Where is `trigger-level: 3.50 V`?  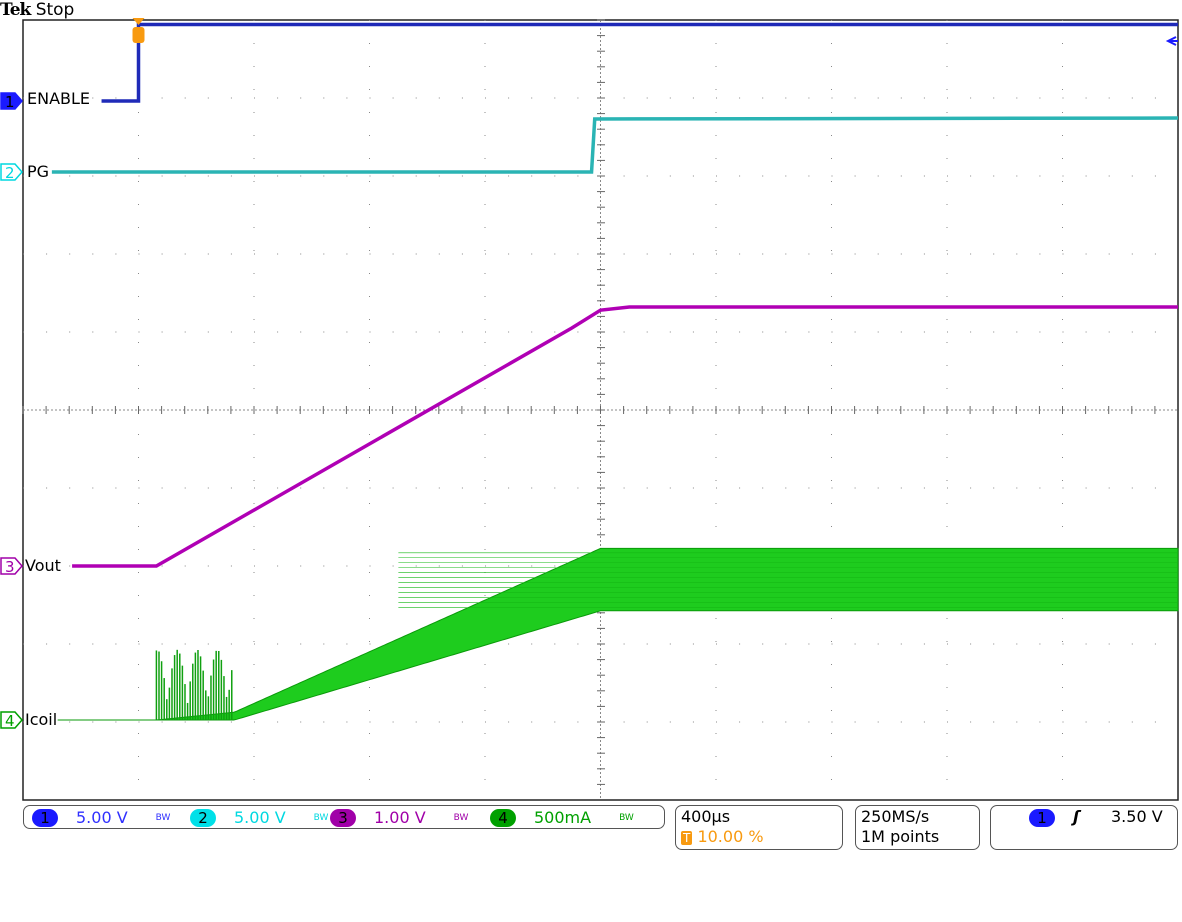
trigger-level: 3.50 V is located at coordinates (1137, 816).